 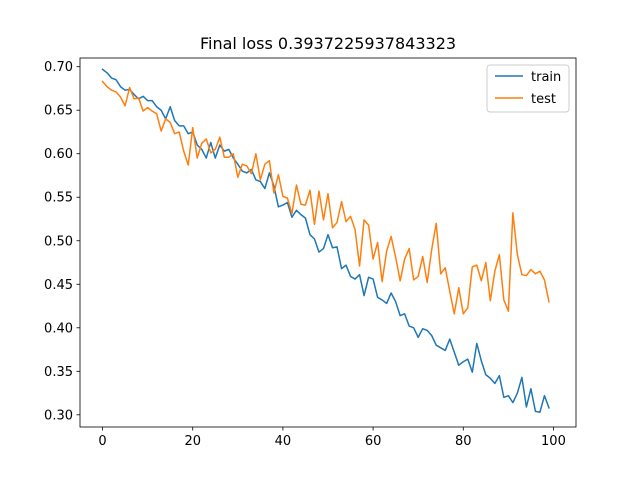 I want to click on y-tick-label: 0.50, so click(x=58, y=241).